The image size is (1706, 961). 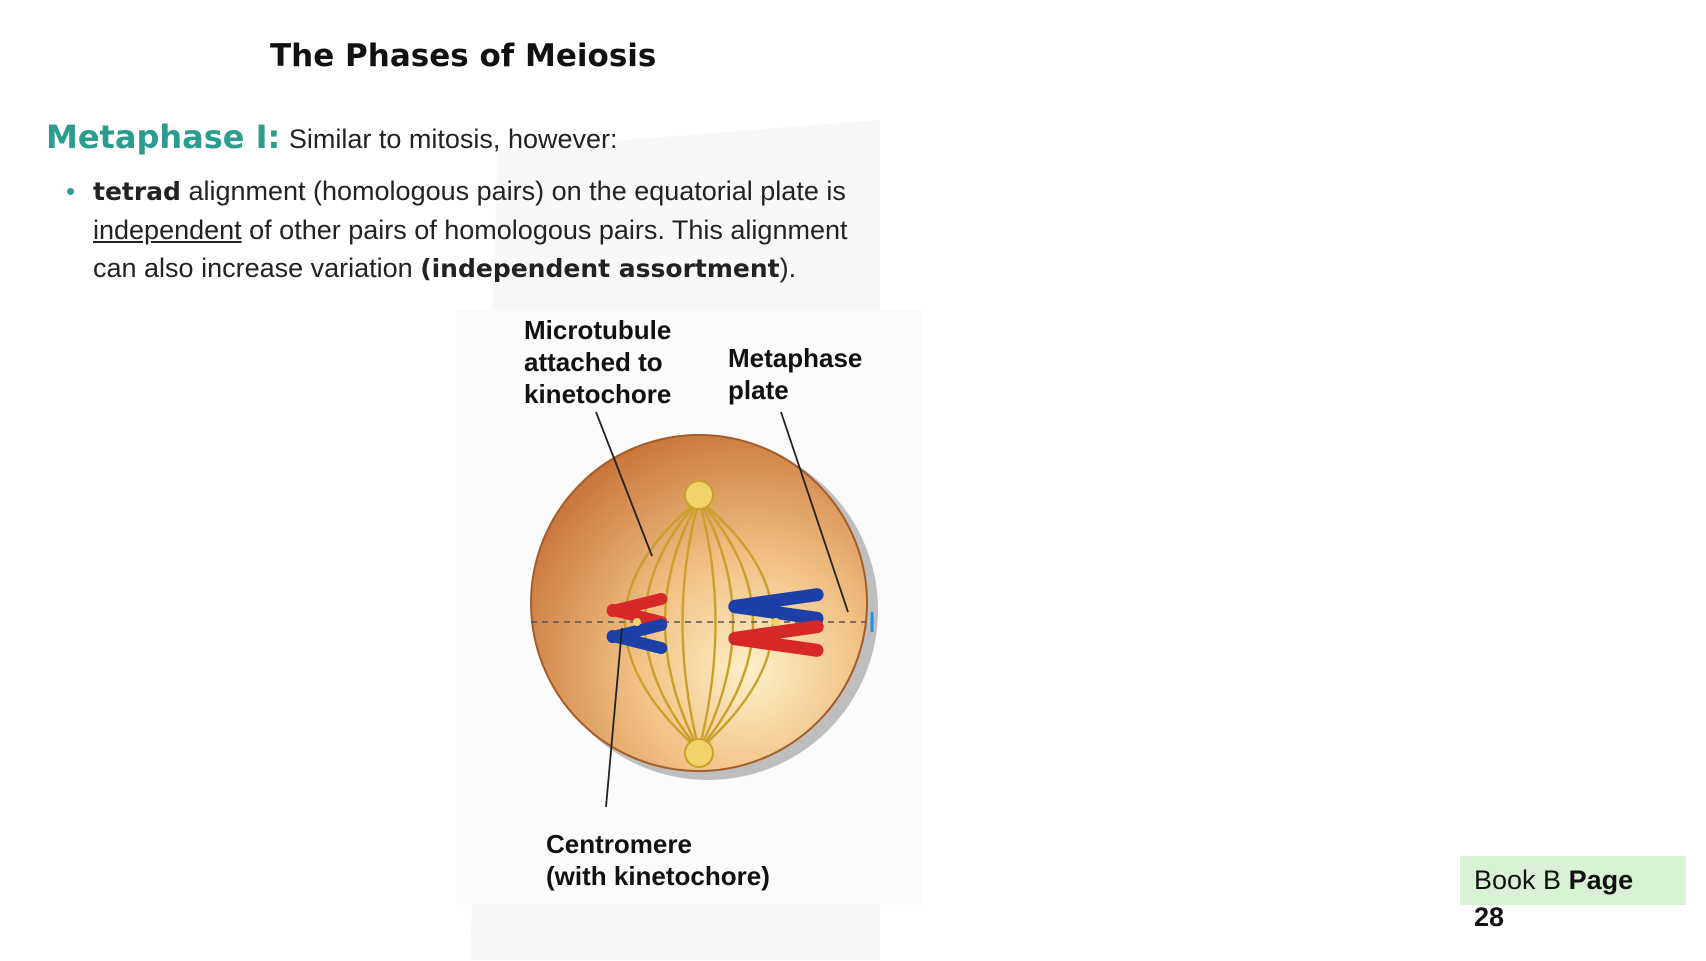 What do you see at coordinates (614, 717) in the screenshot?
I see `leader-centromere` at bounding box center [614, 717].